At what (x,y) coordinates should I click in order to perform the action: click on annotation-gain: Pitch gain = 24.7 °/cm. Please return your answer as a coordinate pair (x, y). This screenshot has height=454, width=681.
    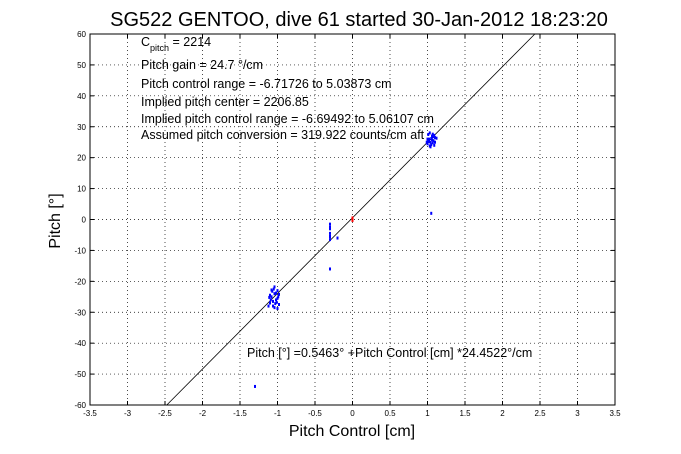
    Looking at the image, I should click on (202, 65).